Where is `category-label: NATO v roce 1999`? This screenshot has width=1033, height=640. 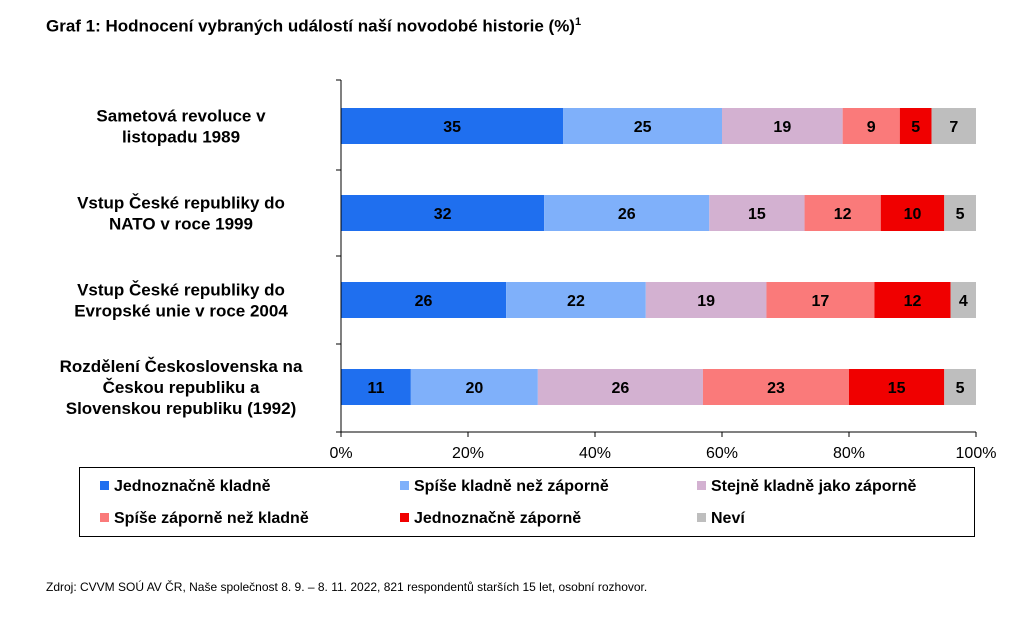
category-label: NATO v roce 1999 is located at coordinates (181, 224).